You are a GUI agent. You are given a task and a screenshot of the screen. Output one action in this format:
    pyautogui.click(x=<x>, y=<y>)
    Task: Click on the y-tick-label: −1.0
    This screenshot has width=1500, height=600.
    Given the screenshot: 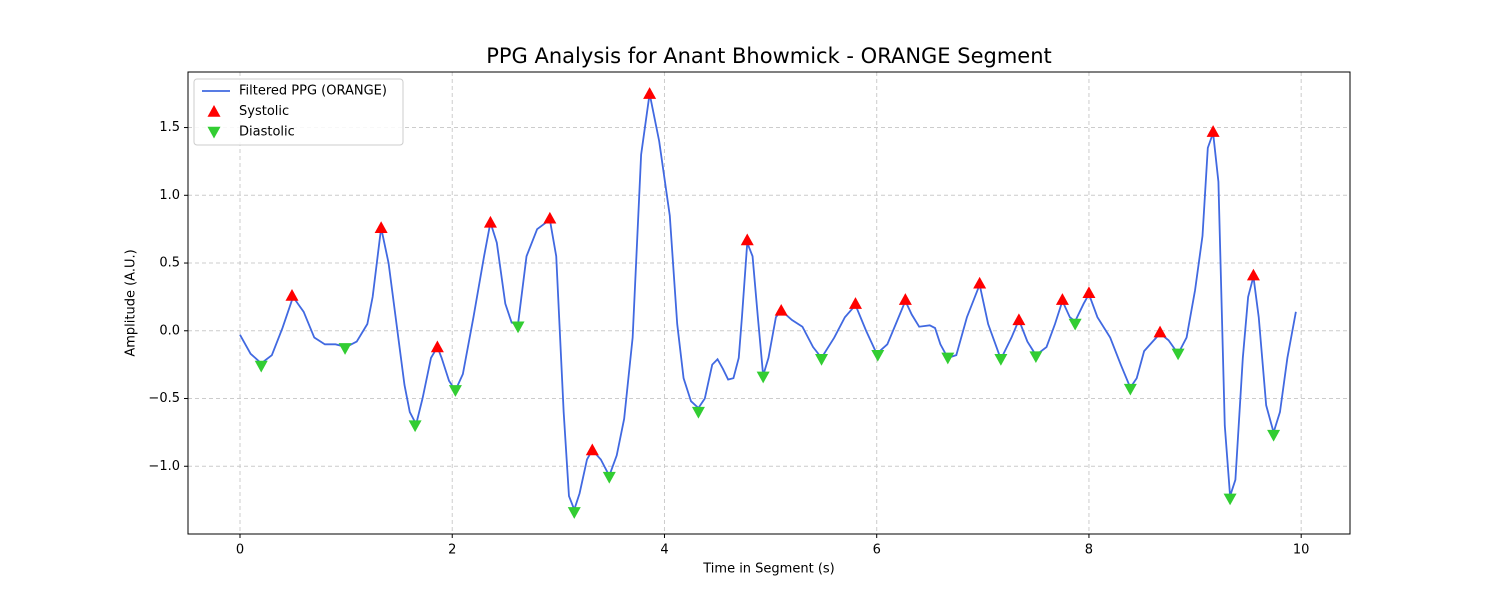 What is the action you would take?
    pyautogui.click(x=164, y=466)
    